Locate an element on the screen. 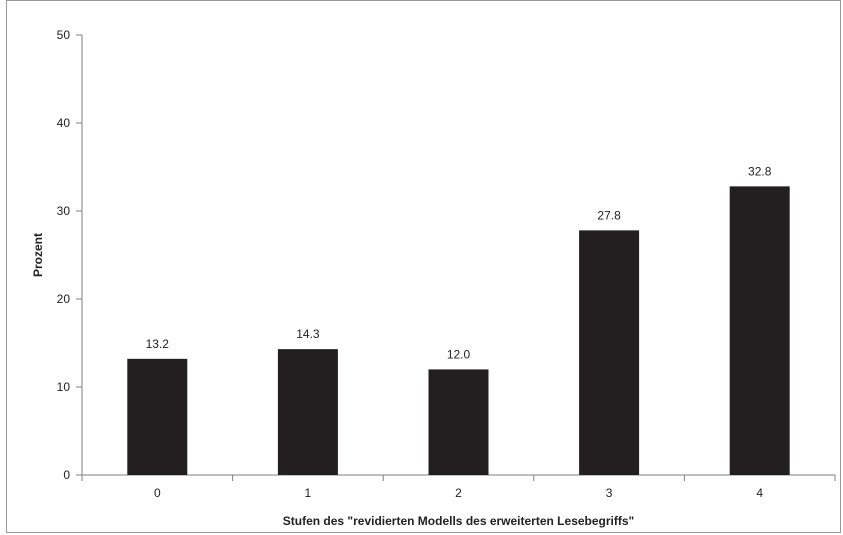 The height and width of the screenshot is (535, 843). x-tick-label: 1 is located at coordinates (308, 493).